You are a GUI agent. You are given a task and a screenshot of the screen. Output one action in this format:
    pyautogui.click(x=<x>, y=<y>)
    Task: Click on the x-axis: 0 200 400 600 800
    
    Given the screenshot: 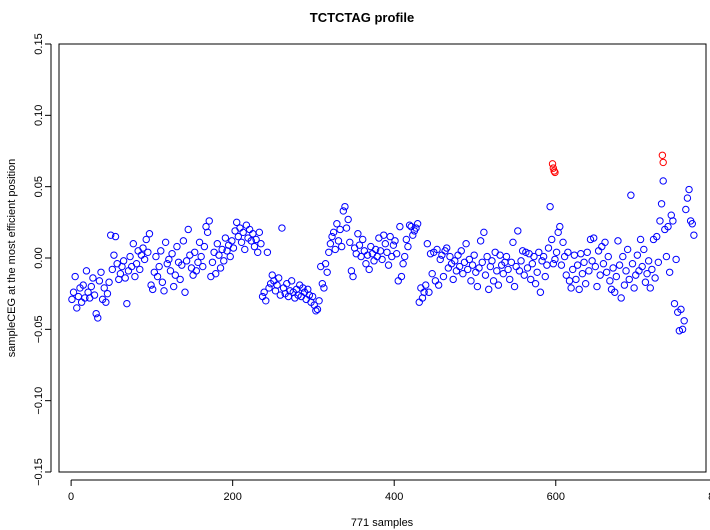 What is the action you would take?
    pyautogui.click(x=389, y=491)
    